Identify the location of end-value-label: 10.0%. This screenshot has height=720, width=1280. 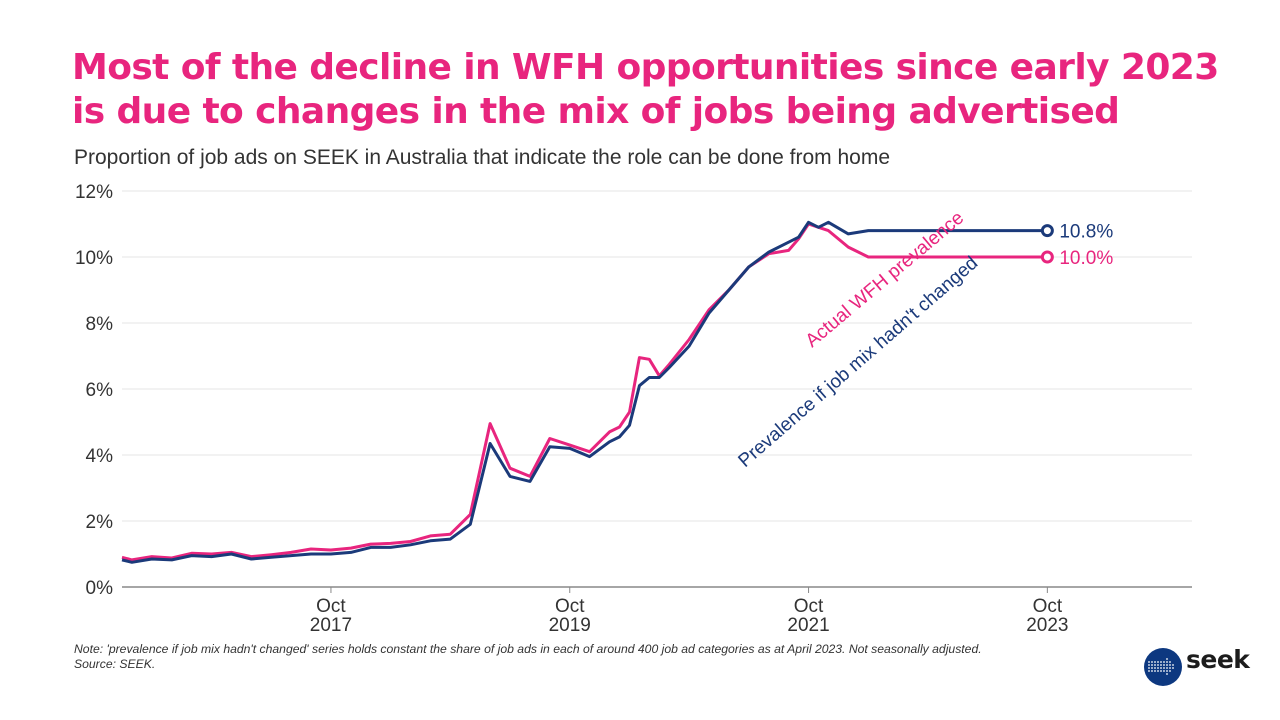
(1086, 258).